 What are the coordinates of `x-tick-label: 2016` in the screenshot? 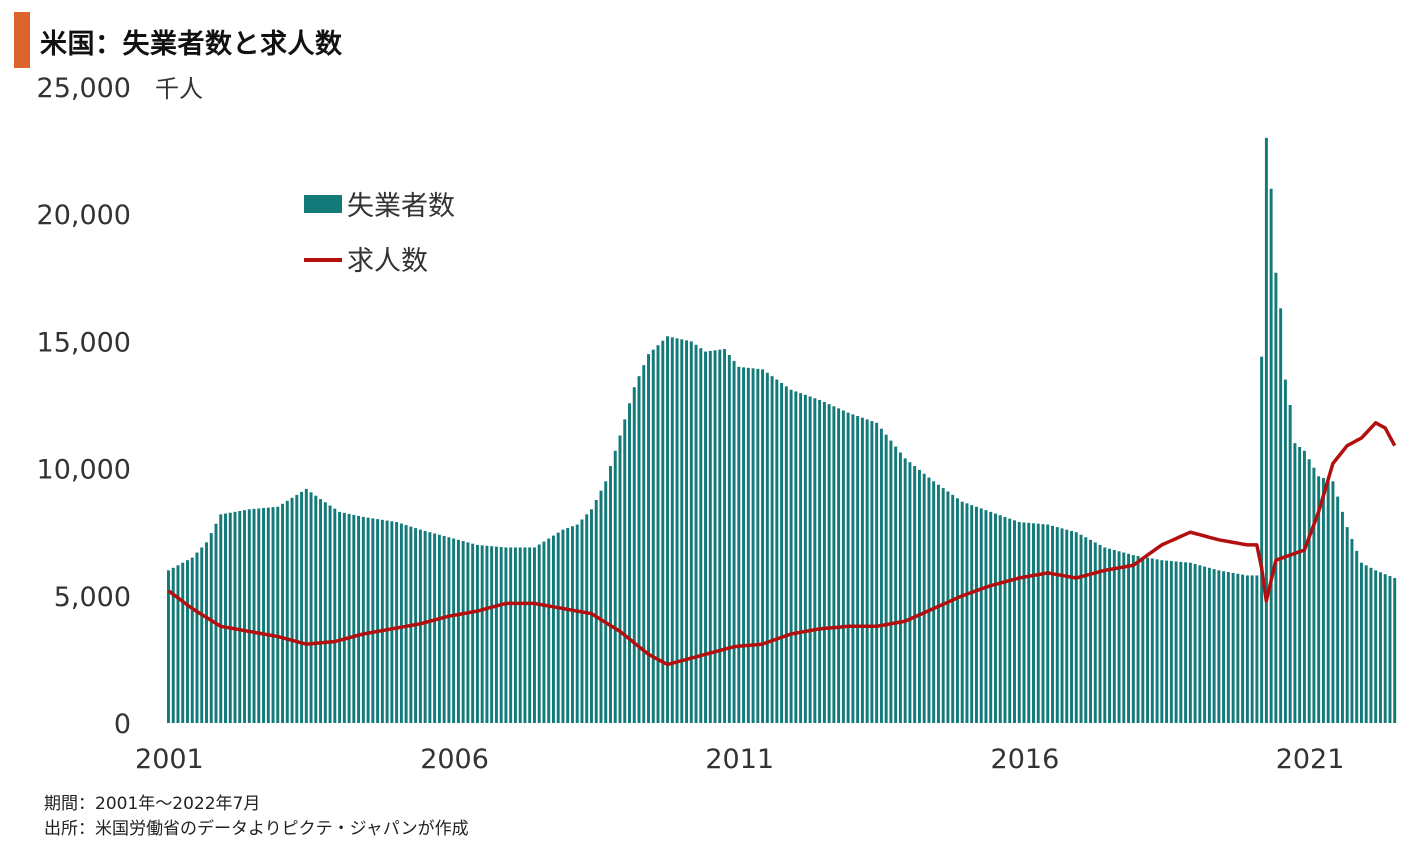 It's located at (1025, 759).